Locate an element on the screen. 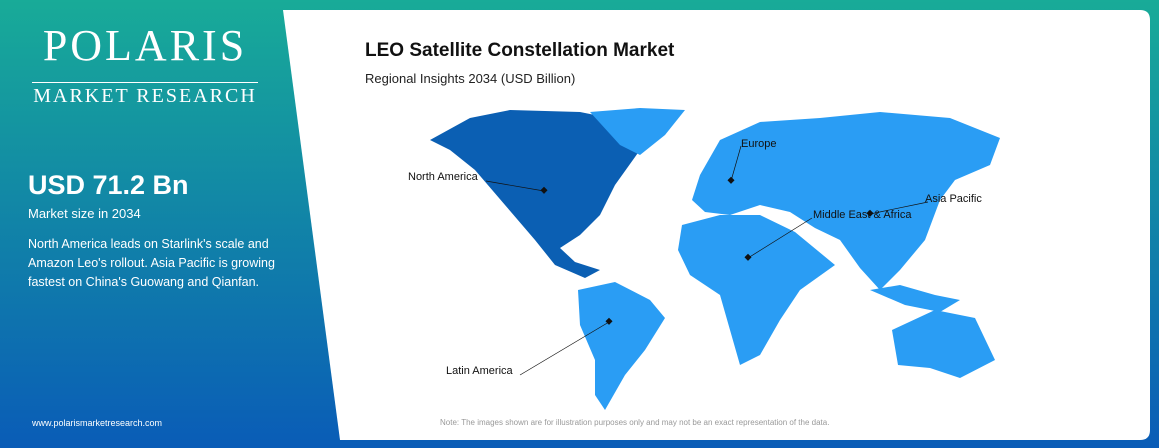 The image size is (1159, 448). region-label: Middle East & Africa is located at coordinates (862, 215).